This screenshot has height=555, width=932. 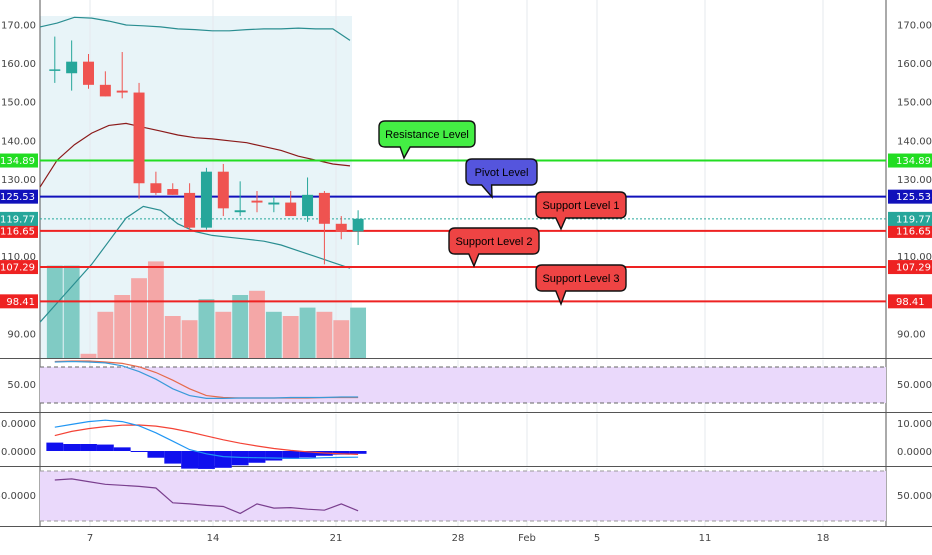 What do you see at coordinates (914, 257) in the screenshot?
I see `y-tick-right: 110.00` at bounding box center [914, 257].